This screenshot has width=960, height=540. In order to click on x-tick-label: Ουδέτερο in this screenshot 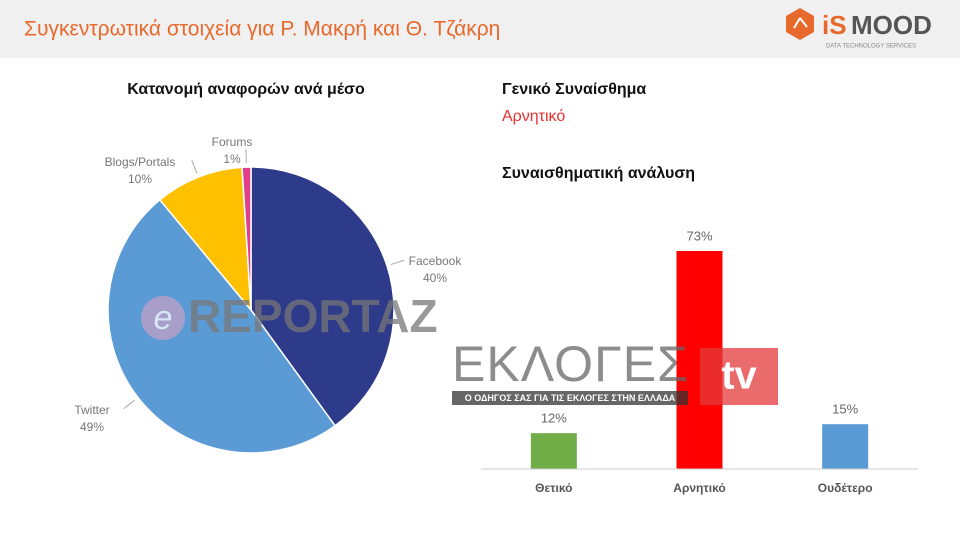, I will do `click(845, 488)`.